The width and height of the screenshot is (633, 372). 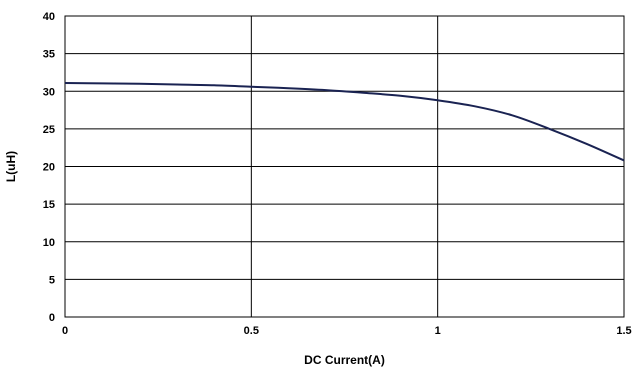 What do you see at coordinates (49, 130) in the screenshot?
I see `y-tick-label: 25` at bounding box center [49, 130].